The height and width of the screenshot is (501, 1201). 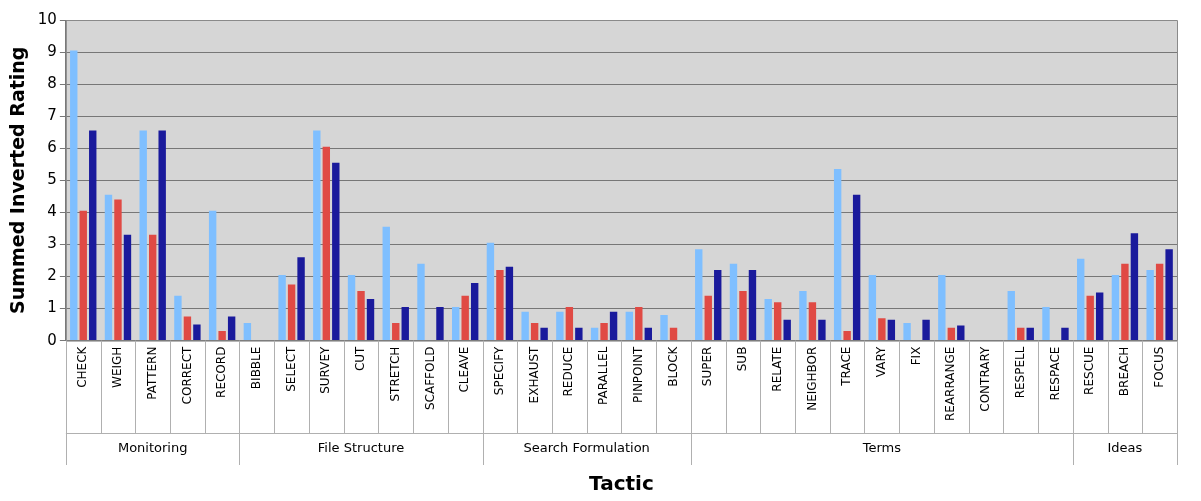 What do you see at coordinates (52, 243) in the screenshot?
I see `y-tick-label: 3` at bounding box center [52, 243].